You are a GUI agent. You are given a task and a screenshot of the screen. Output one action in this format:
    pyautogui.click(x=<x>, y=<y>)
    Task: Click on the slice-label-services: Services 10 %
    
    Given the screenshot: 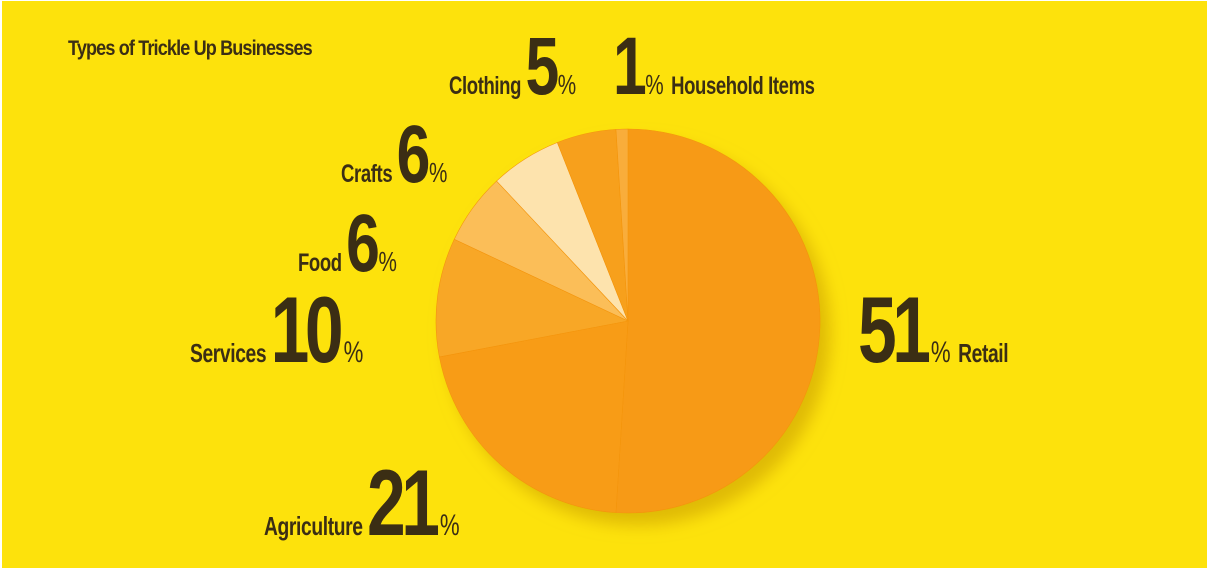 What is the action you would take?
    pyautogui.click(x=276, y=330)
    